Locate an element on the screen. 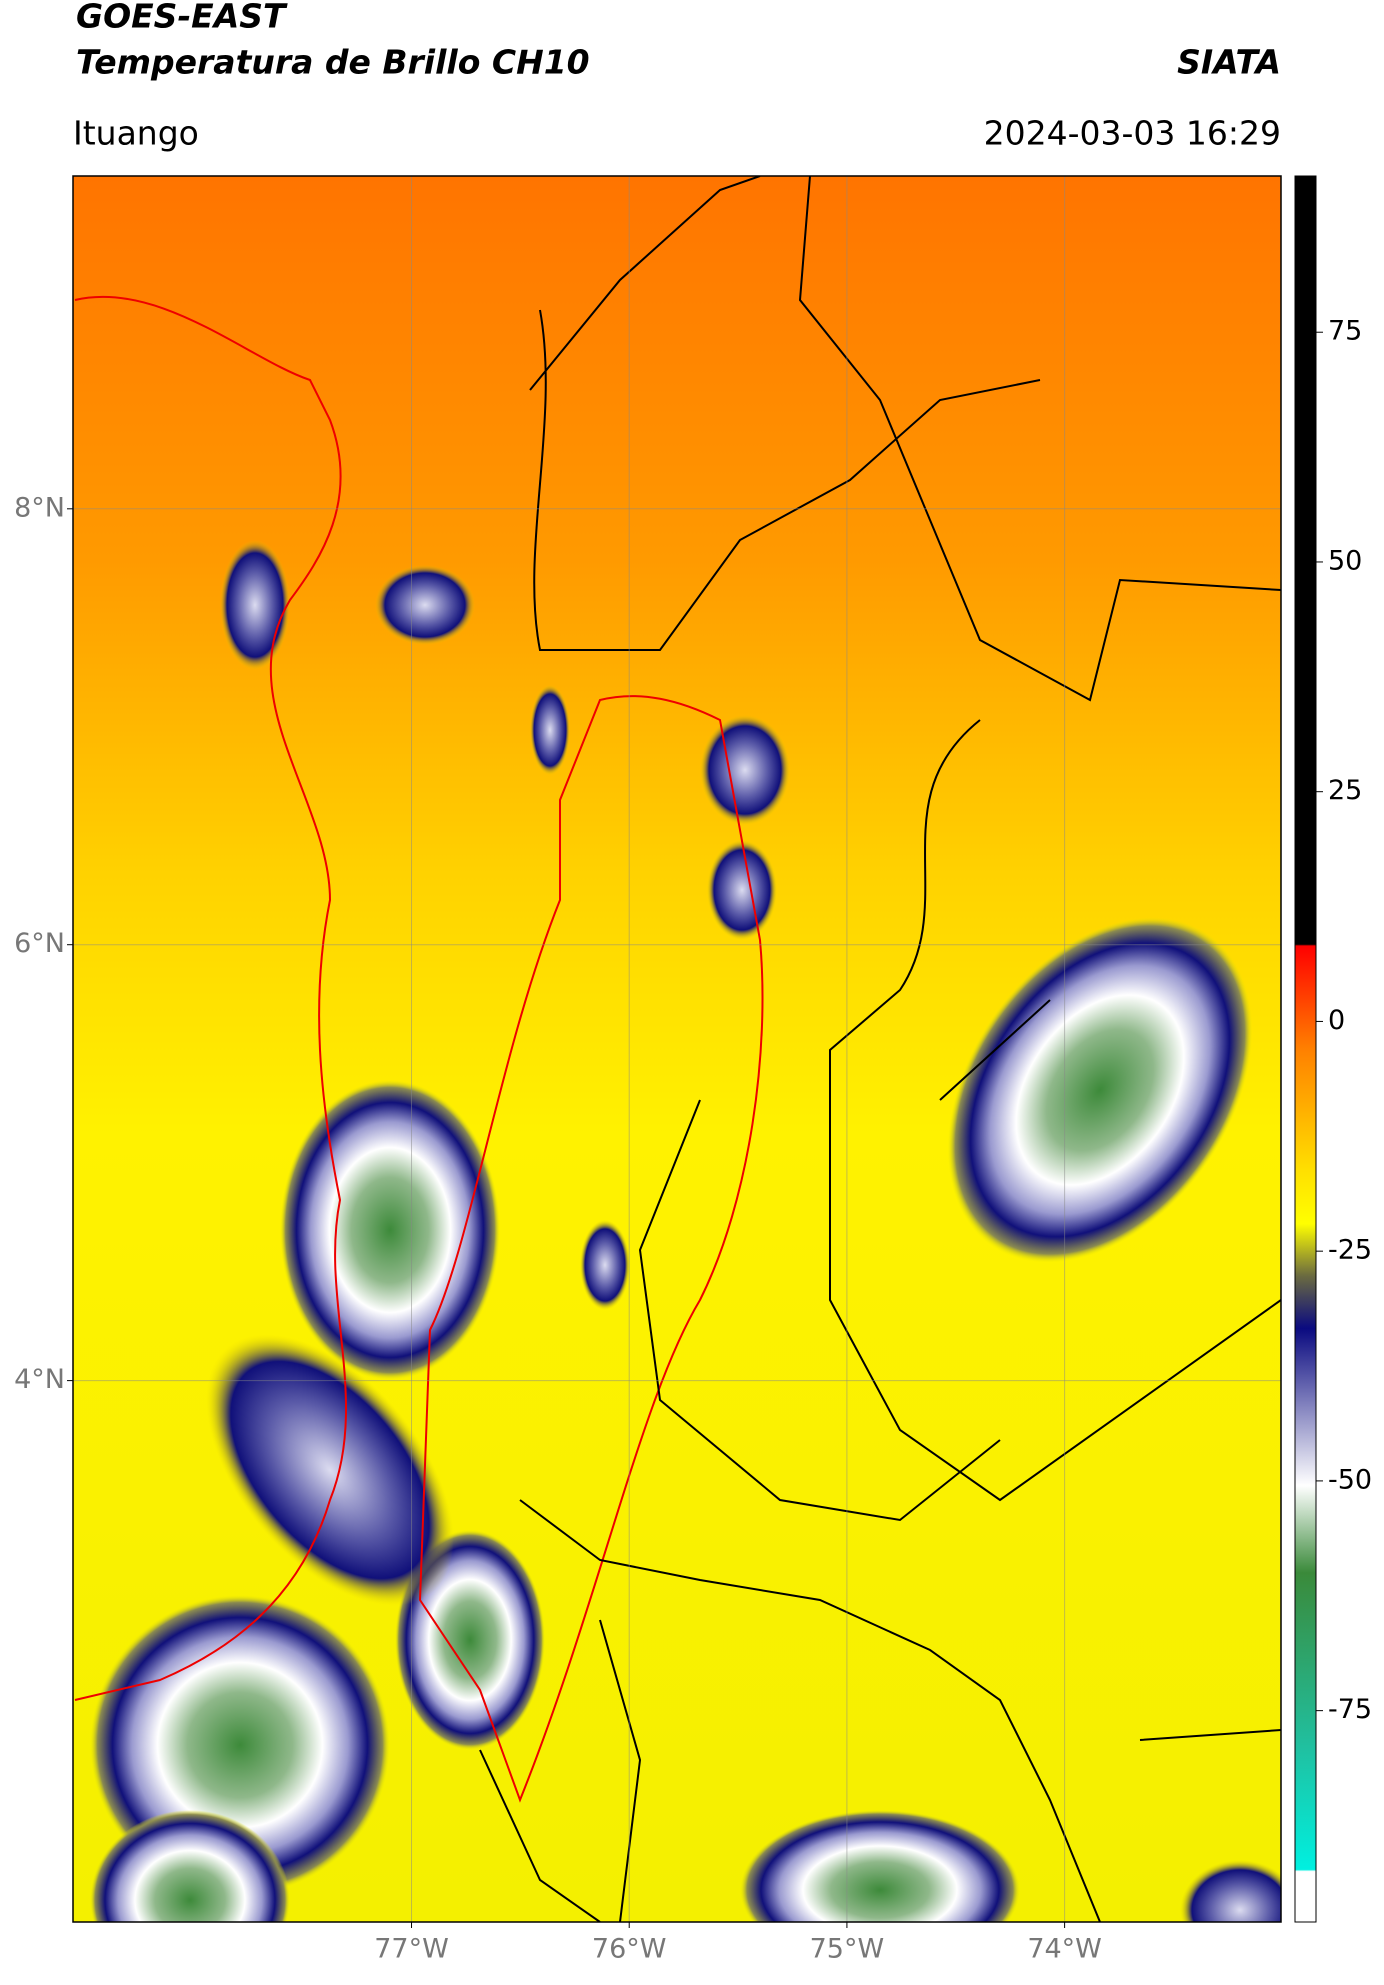 This screenshot has height=1985, width=1384. colorbar-tick-label: -25 is located at coordinates (1350, 1250).